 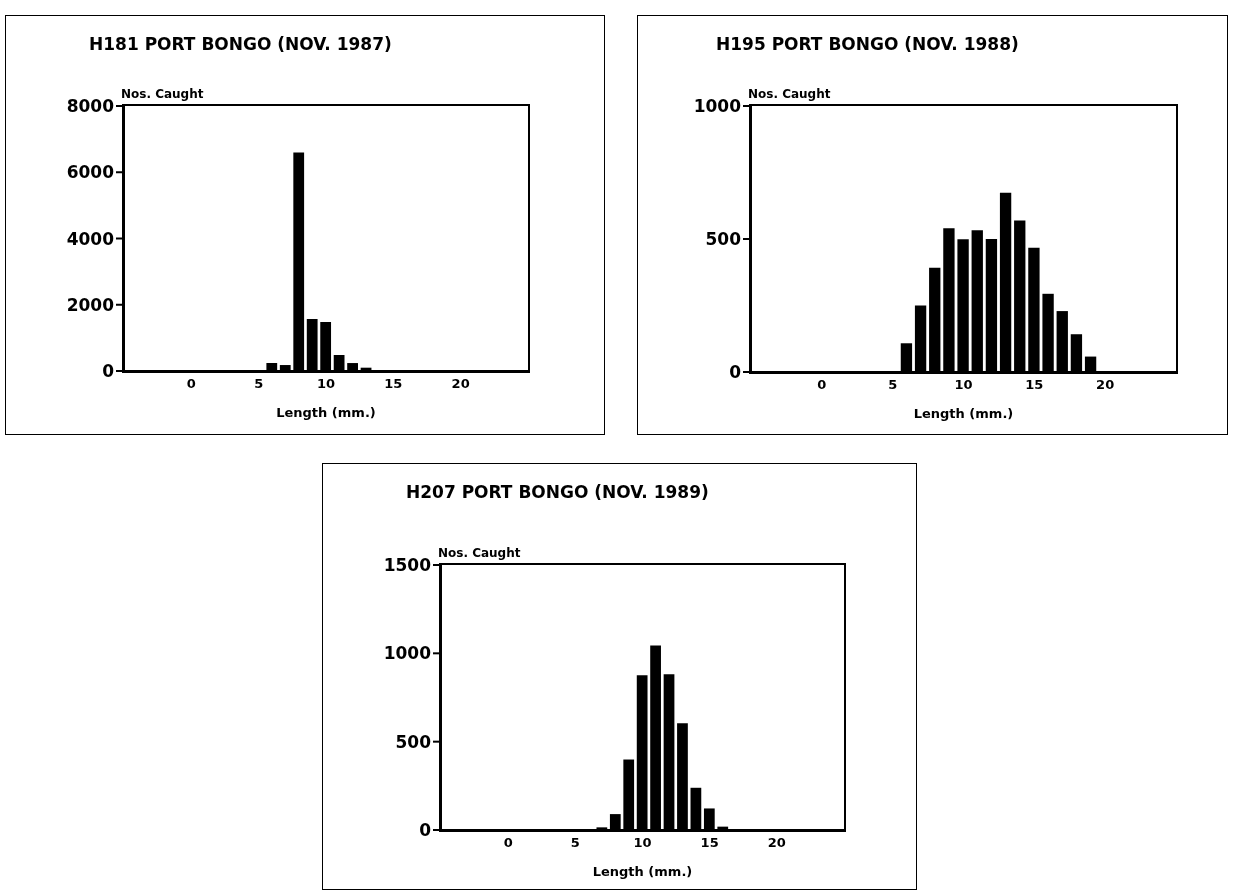 What do you see at coordinates (90, 172) in the screenshot?
I see `y-tick-label: 6000` at bounding box center [90, 172].